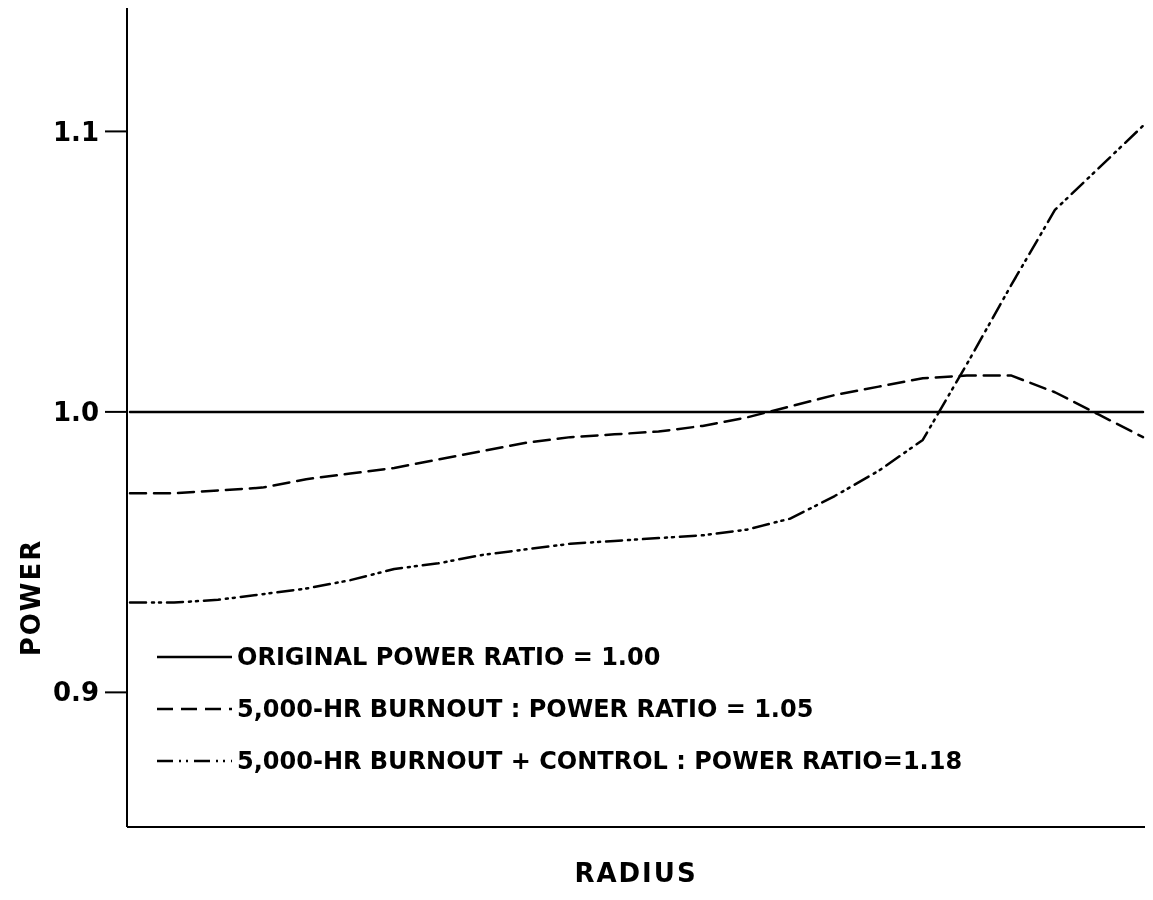 The image size is (1153, 900). I want to click on y-tick-label: 1.1, so click(75, 131).